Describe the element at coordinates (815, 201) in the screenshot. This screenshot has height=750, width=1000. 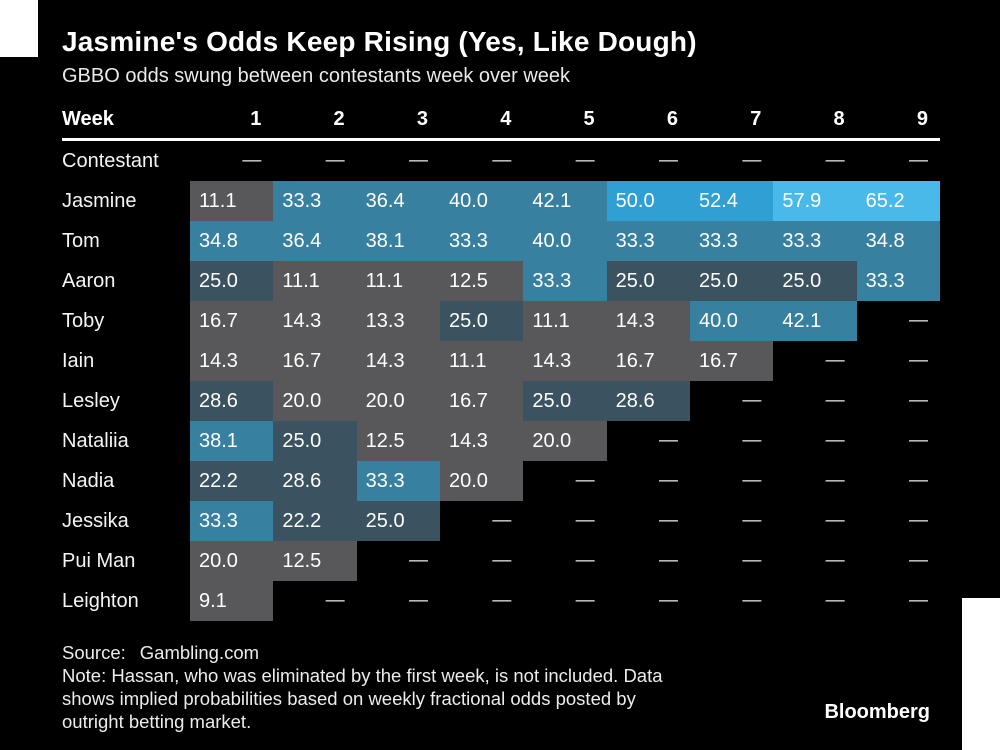
I see `heatmap-cell: 57.9` at that location.